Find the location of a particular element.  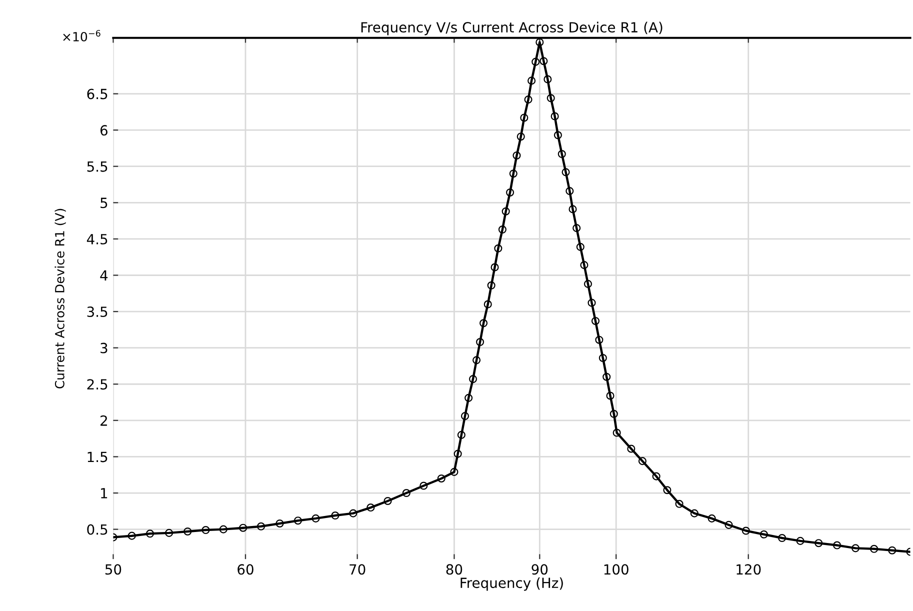

y-tick-label: 0.5 is located at coordinates (97, 529).